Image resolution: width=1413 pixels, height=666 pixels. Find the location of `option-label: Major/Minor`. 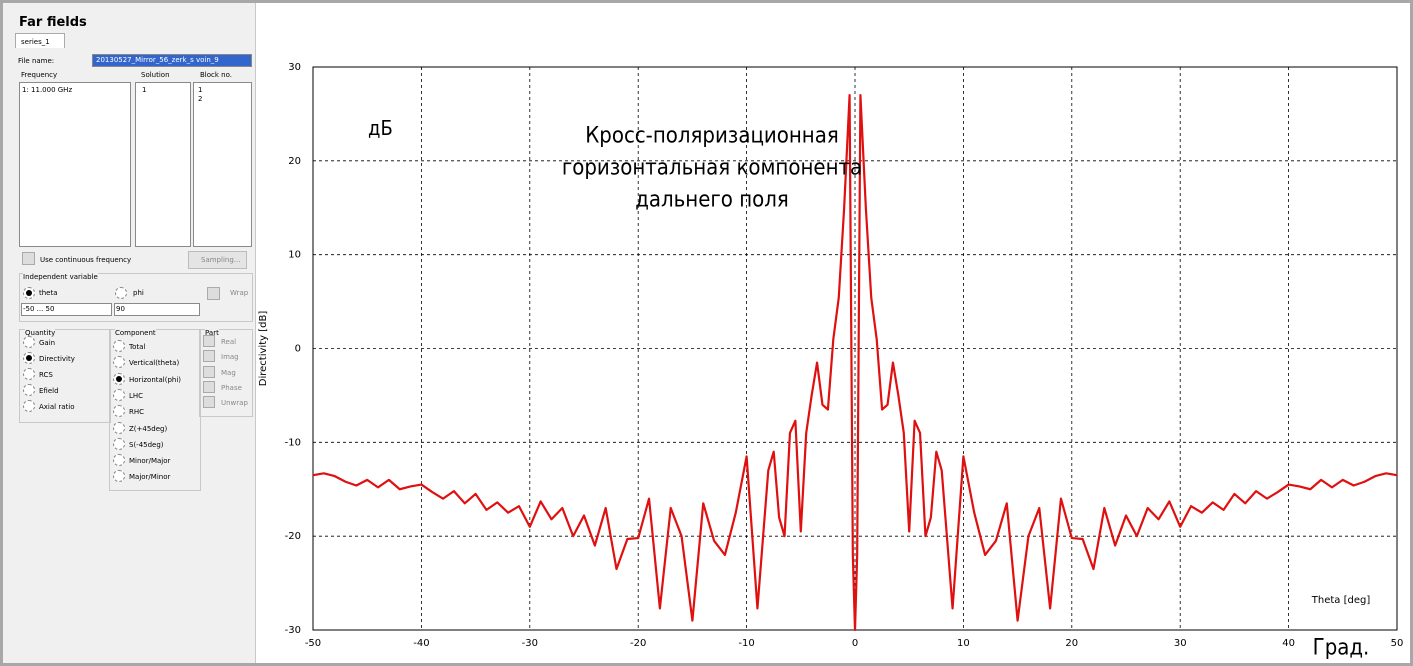

option-label: Major/Minor is located at coordinates (150, 477).